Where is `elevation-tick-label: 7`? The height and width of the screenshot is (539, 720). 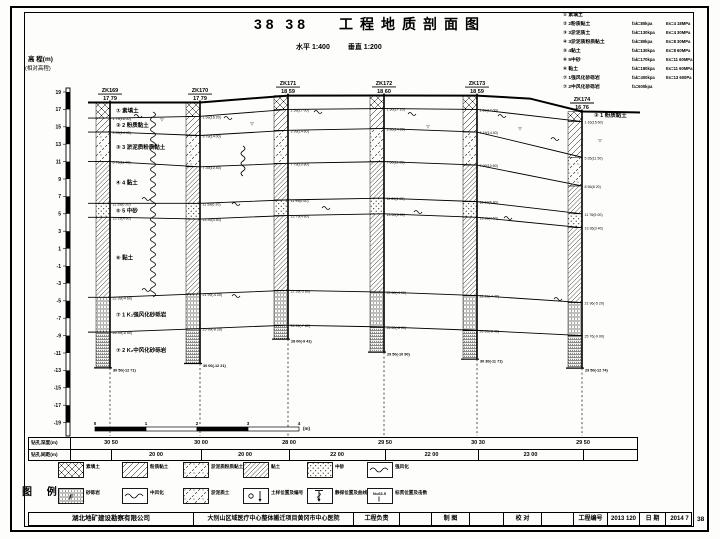
elevation-tick-label: 7 is located at coordinates (59, 197).